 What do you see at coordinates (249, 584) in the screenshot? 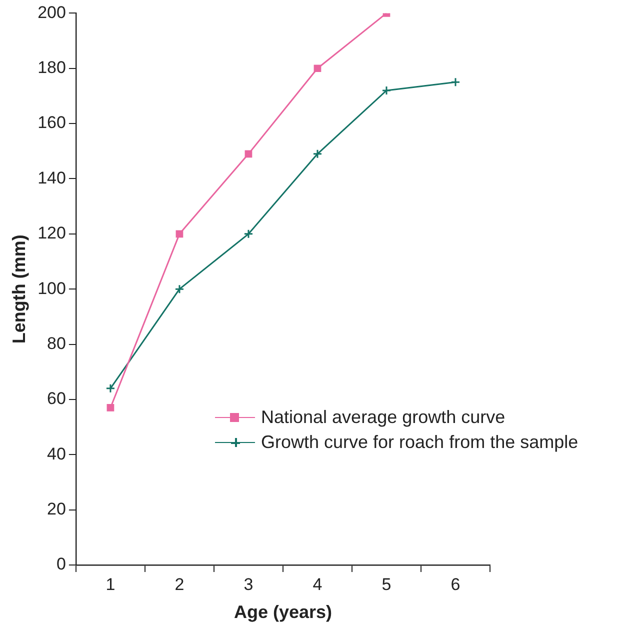
I see `x-tick-label: 3` at bounding box center [249, 584].